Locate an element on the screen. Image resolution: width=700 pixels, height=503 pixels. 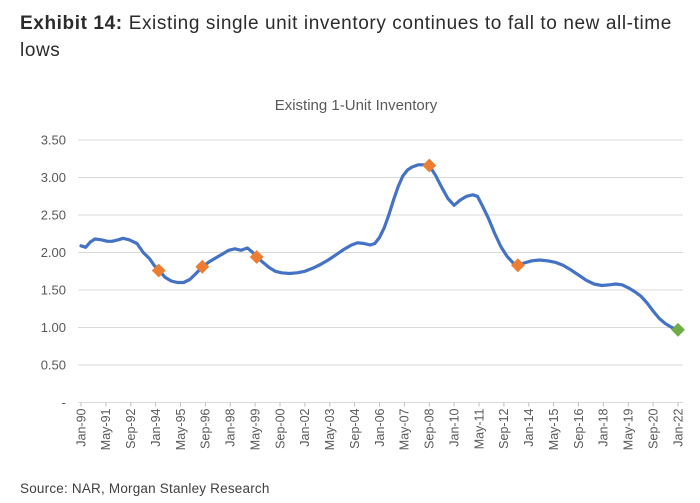
x-axis-label: Jan-10 is located at coordinates (454, 427).